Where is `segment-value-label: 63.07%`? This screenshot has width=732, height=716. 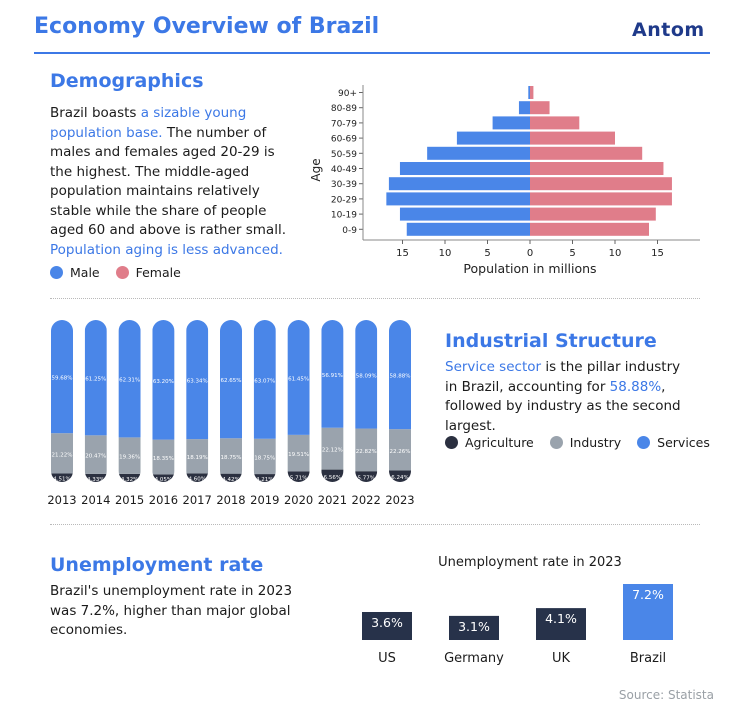
segment-value-label: 63.07% is located at coordinates (264, 381).